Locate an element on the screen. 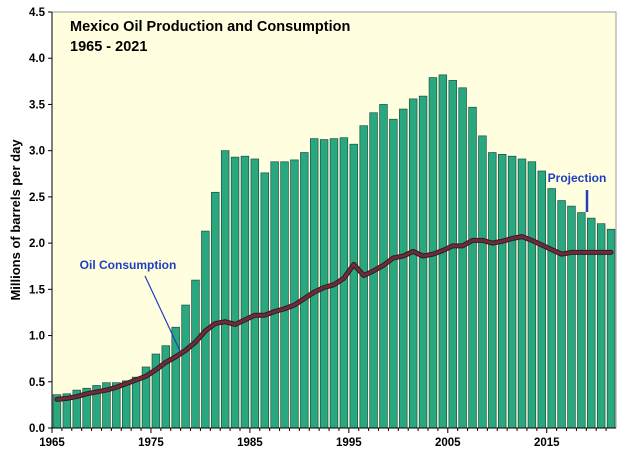 This screenshot has width=624, height=458. y-tick-label: 0.5 is located at coordinates (37, 383).